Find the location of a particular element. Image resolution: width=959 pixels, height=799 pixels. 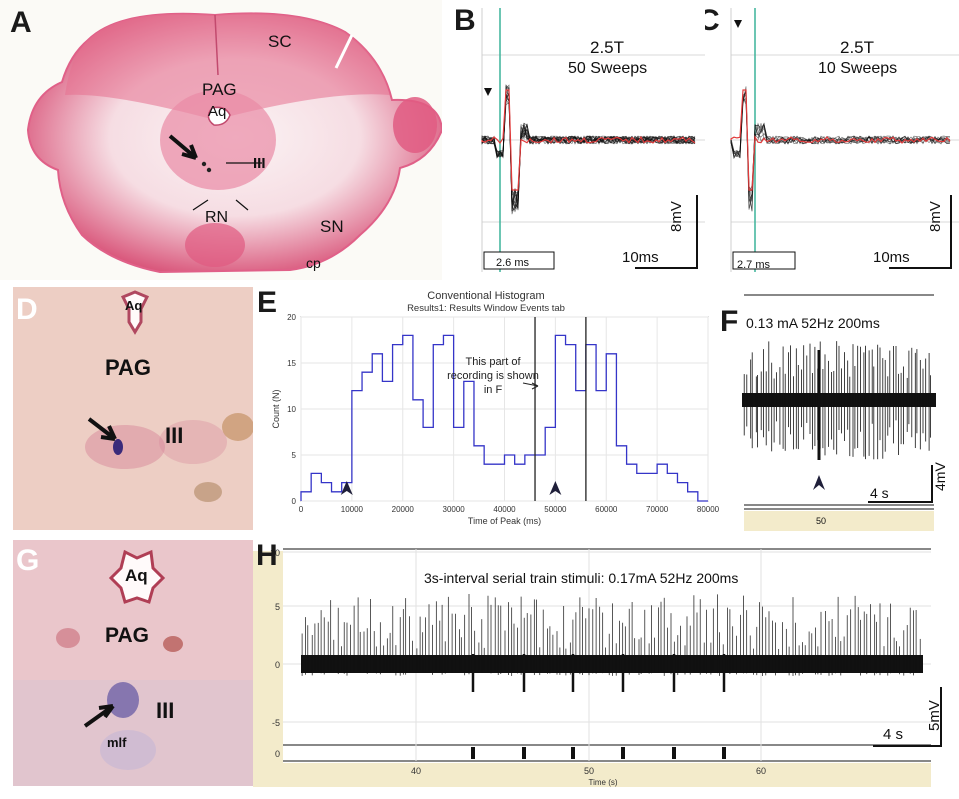

panel-a-letter: A is located at coordinates (21, 22).